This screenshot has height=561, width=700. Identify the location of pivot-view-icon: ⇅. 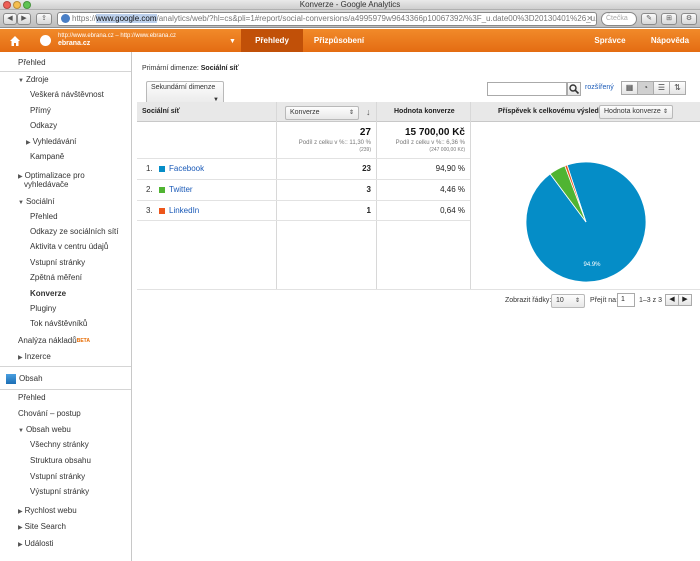
(677, 88).